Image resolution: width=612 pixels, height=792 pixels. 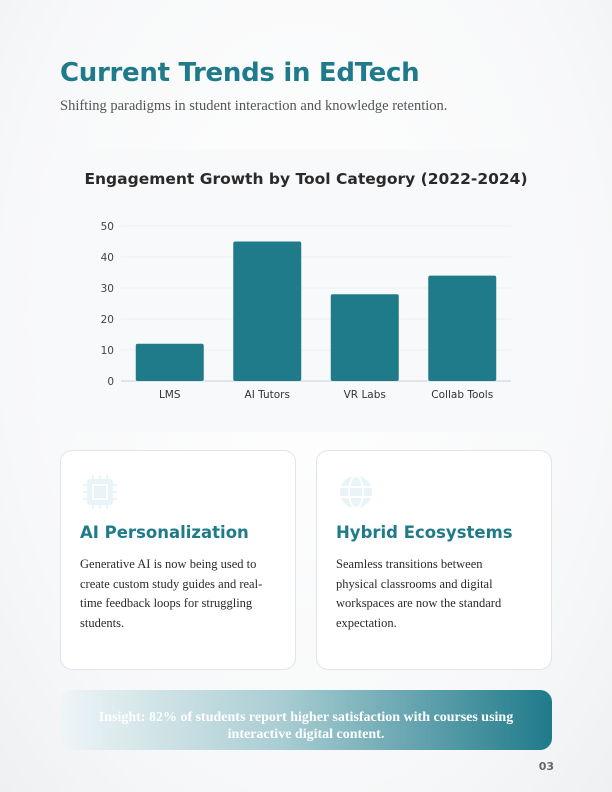 What do you see at coordinates (107, 351) in the screenshot?
I see `y-tick-label: 10` at bounding box center [107, 351].